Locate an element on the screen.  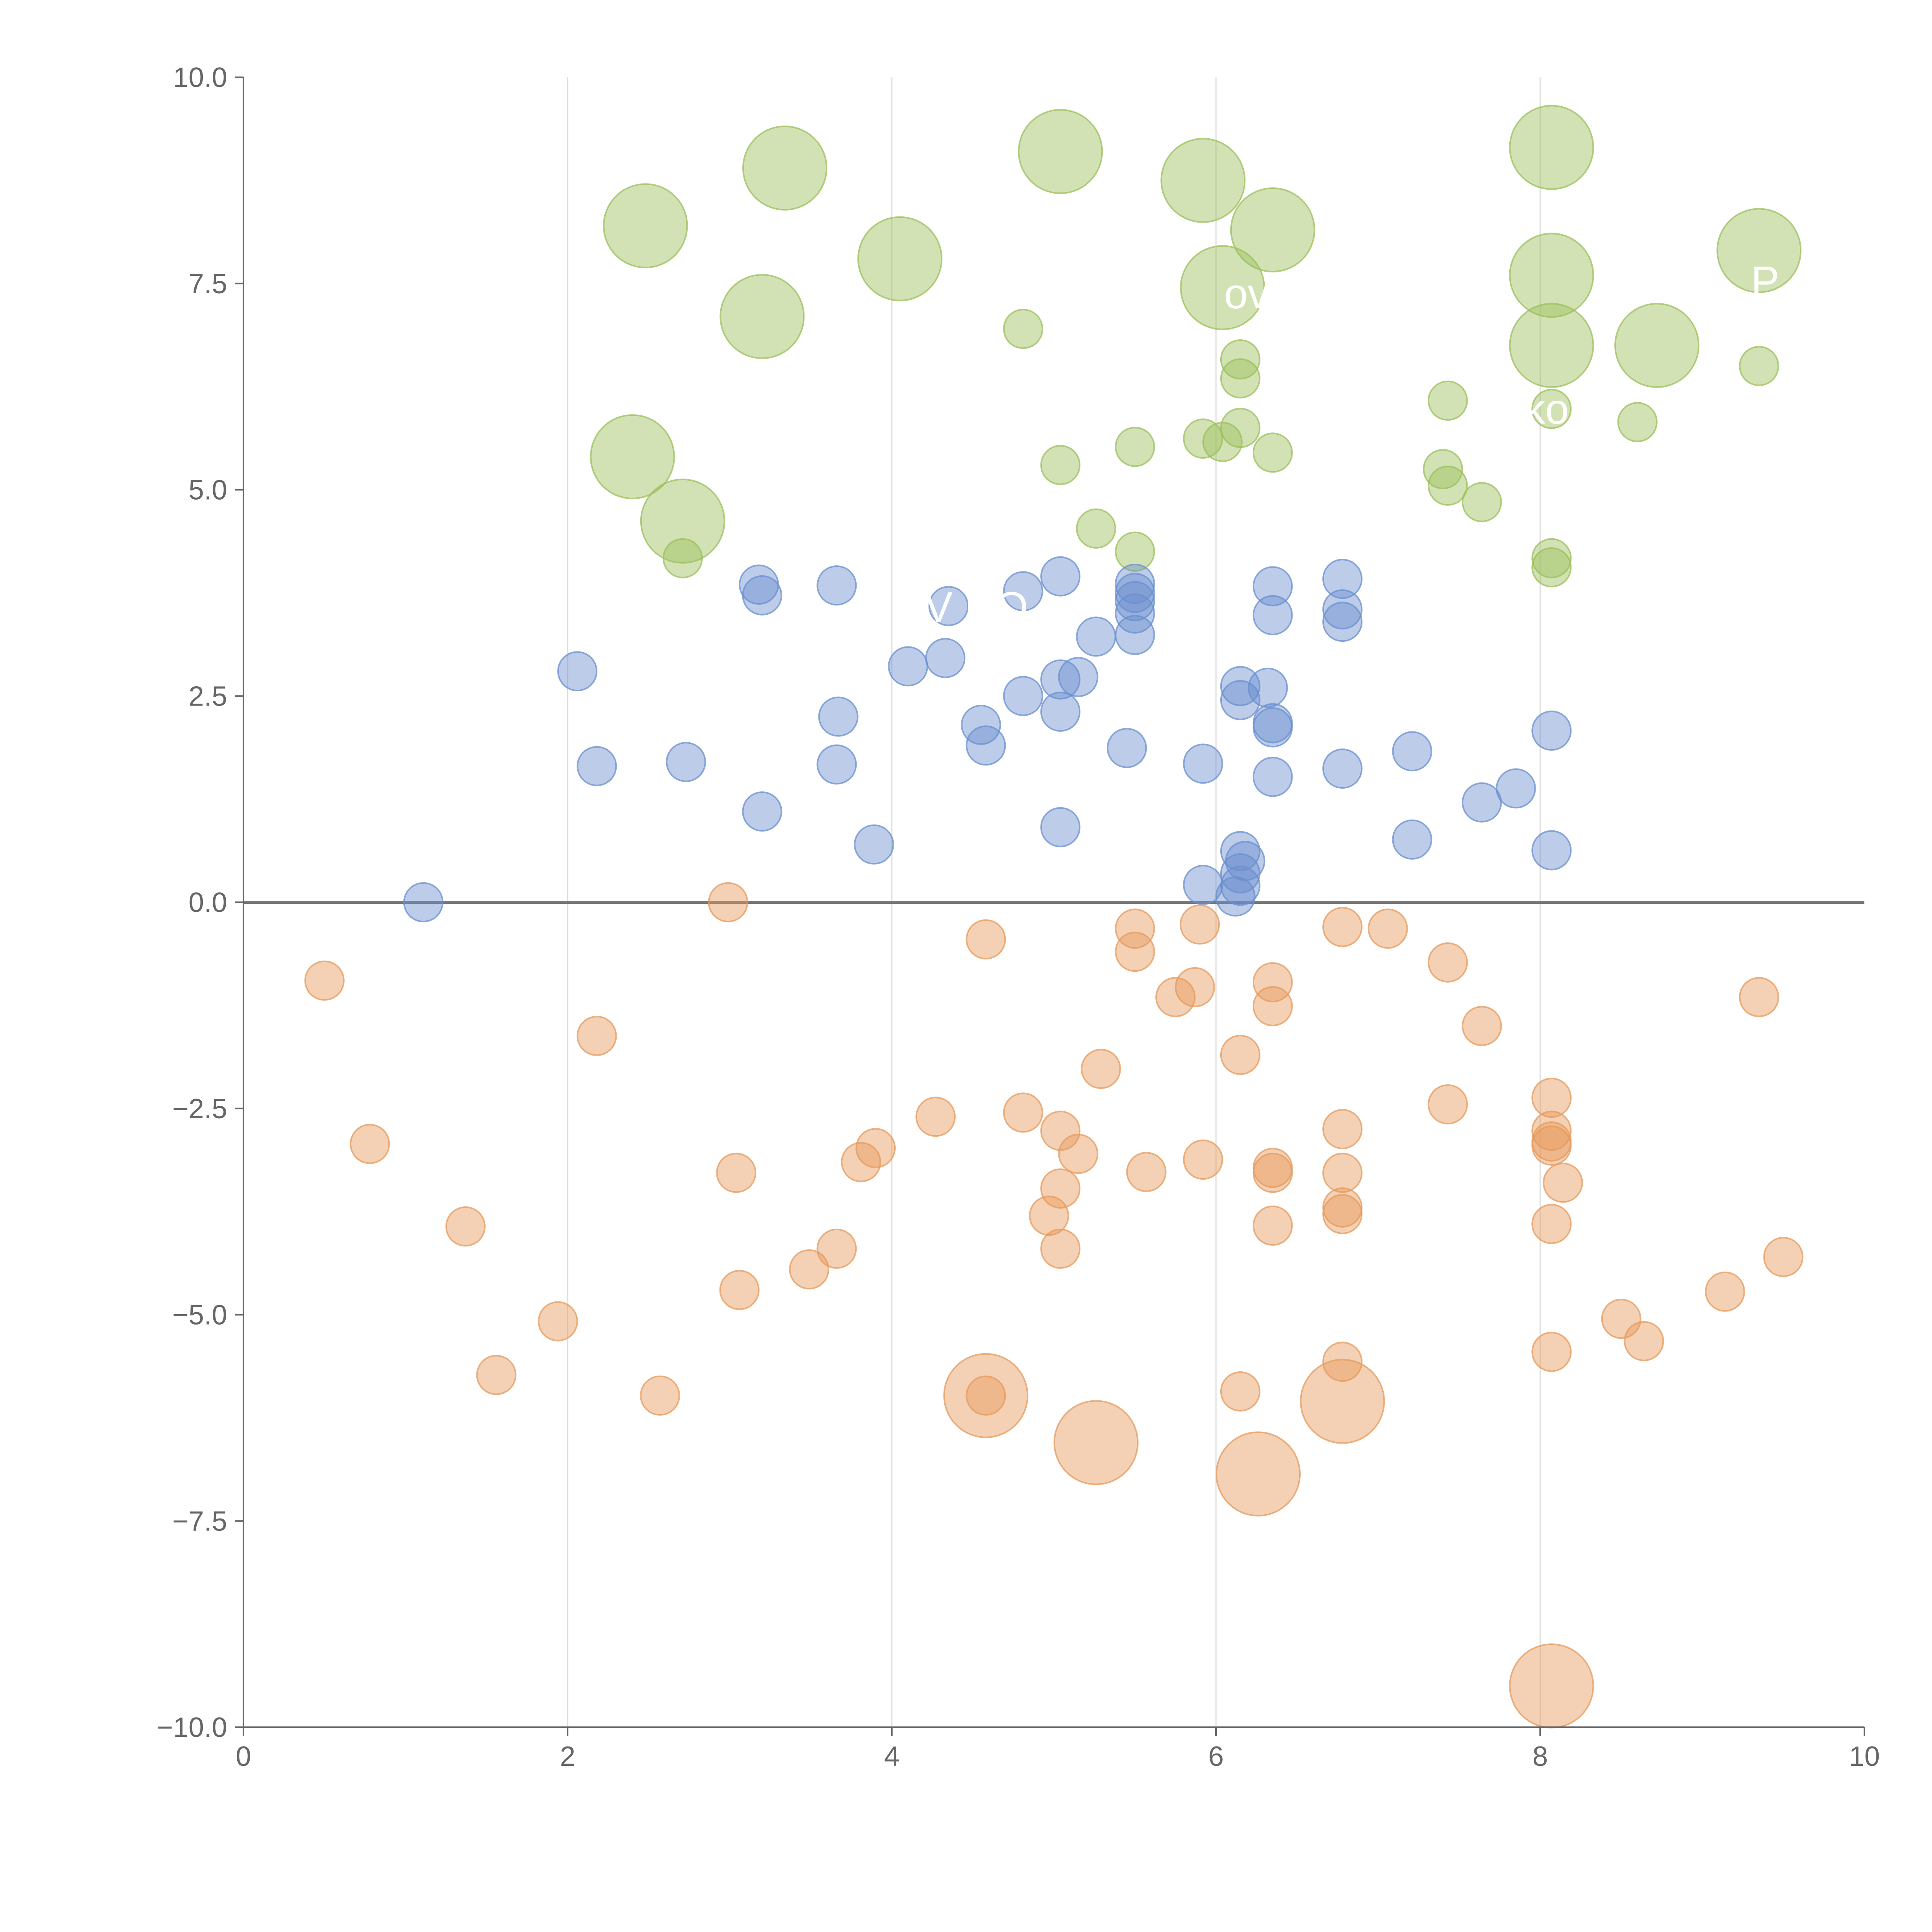
y-tick-label: −10.0 is located at coordinates (192, 1728).